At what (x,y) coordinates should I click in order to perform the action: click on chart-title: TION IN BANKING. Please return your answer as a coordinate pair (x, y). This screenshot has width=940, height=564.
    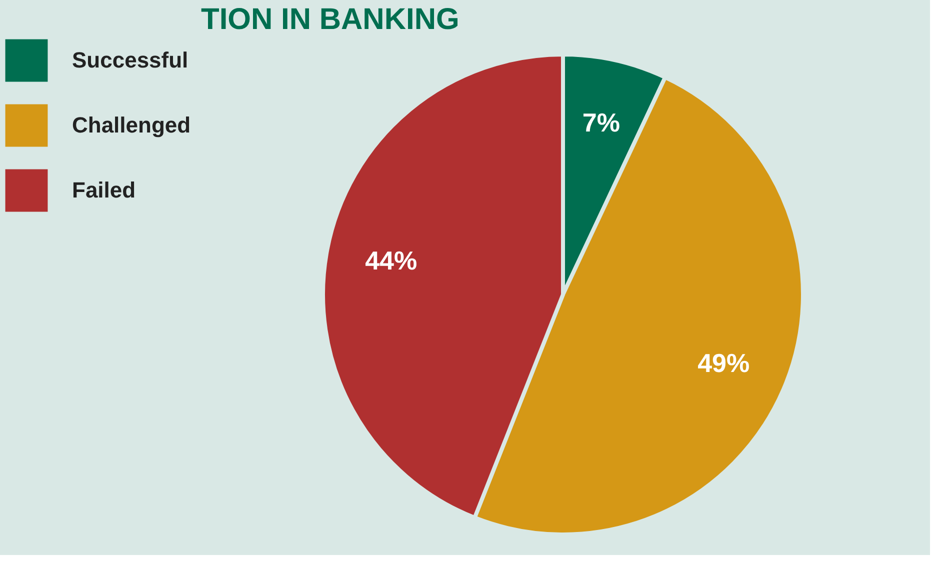
    Looking at the image, I should click on (330, 19).